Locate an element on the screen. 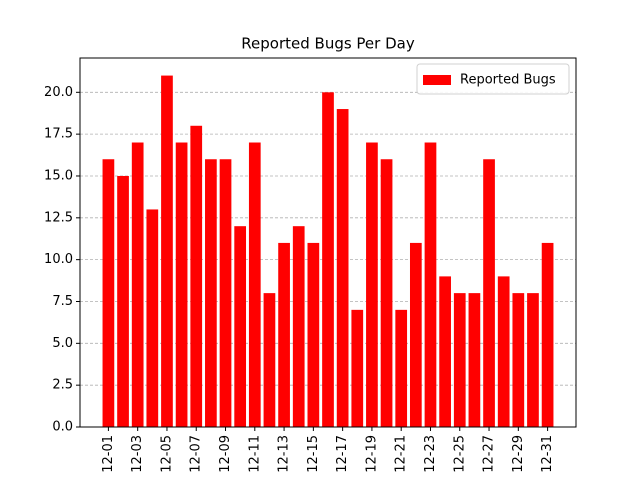 The image size is (640, 480). x-tick-label: 12-05 is located at coordinates (166, 454).